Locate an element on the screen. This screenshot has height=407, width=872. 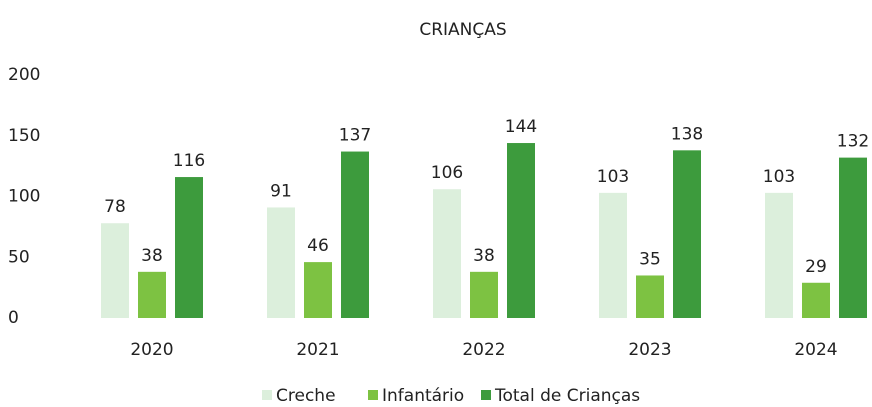
data-label: 144 is located at coordinates (521, 127).